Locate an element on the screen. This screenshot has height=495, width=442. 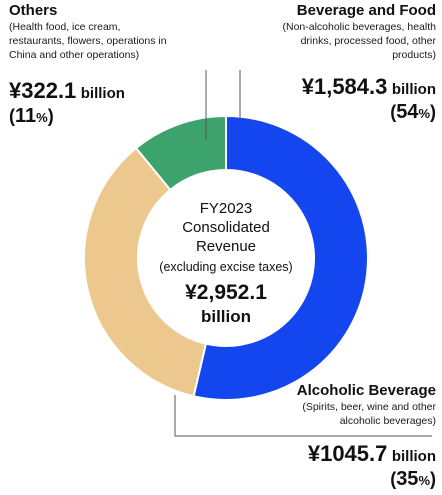
alcoholic-pct-sign: % is located at coordinates (424, 480).